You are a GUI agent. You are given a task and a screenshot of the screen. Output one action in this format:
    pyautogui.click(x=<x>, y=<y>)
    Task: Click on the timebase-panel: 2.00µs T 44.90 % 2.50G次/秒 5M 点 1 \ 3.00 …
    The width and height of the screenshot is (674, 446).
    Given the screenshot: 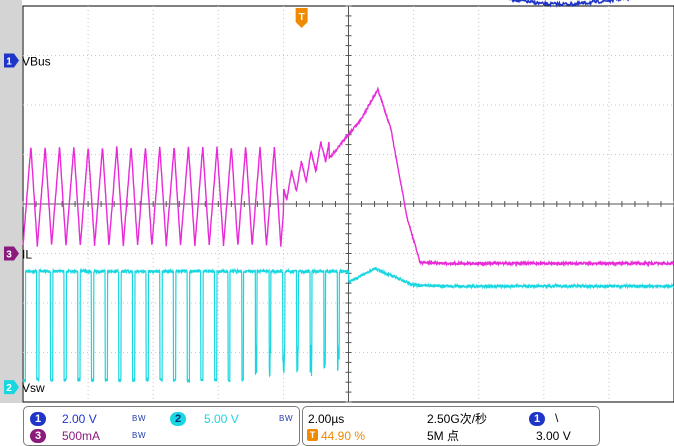 What is the action you would take?
    pyautogui.click(x=451, y=426)
    